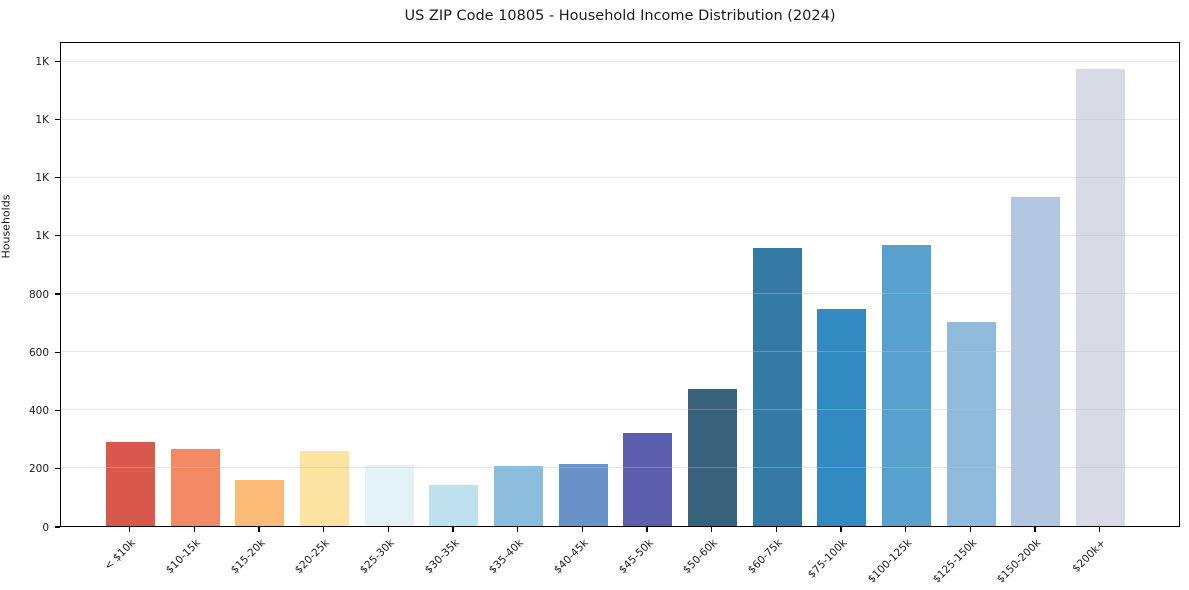  What do you see at coordinates (765, 557) in the screenshot?
I see `x-tick-label: $60-75k` at bounding box center [765, 557].